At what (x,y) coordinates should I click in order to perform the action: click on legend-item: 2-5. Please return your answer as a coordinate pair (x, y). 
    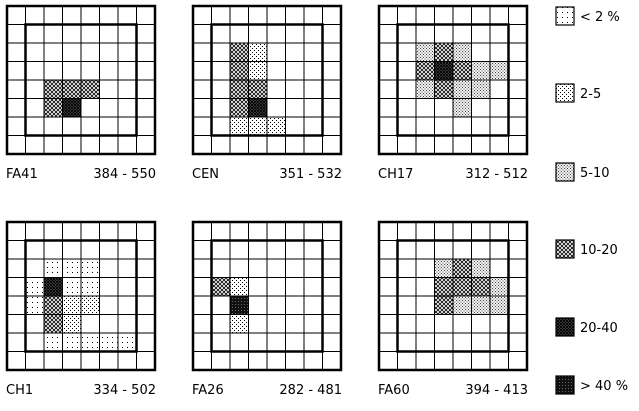
    Looking at the image, I should click on (578, 93).